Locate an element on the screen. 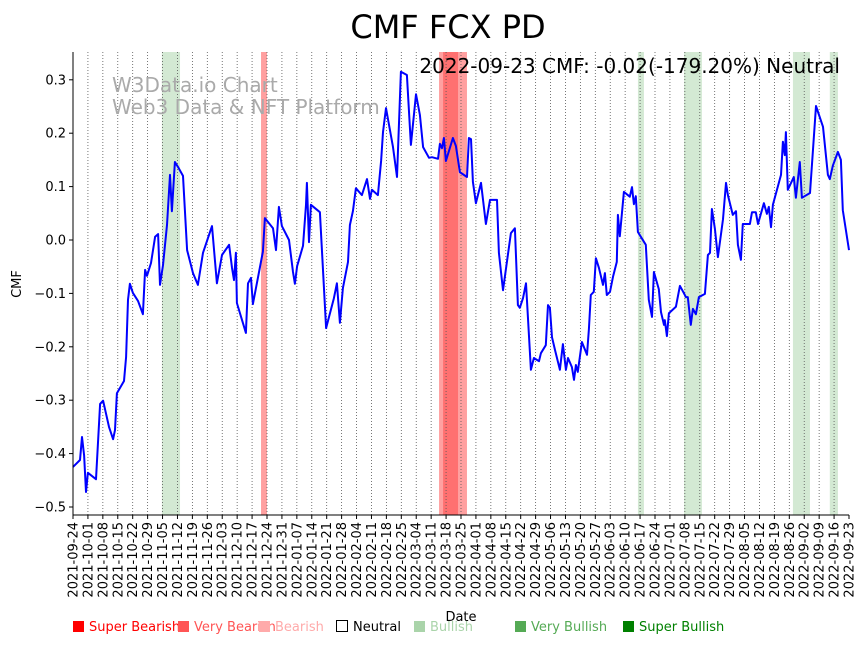 The image size is (864, 646). x-tick-label: 2022-06-10 is located at coordinates (626, 560).